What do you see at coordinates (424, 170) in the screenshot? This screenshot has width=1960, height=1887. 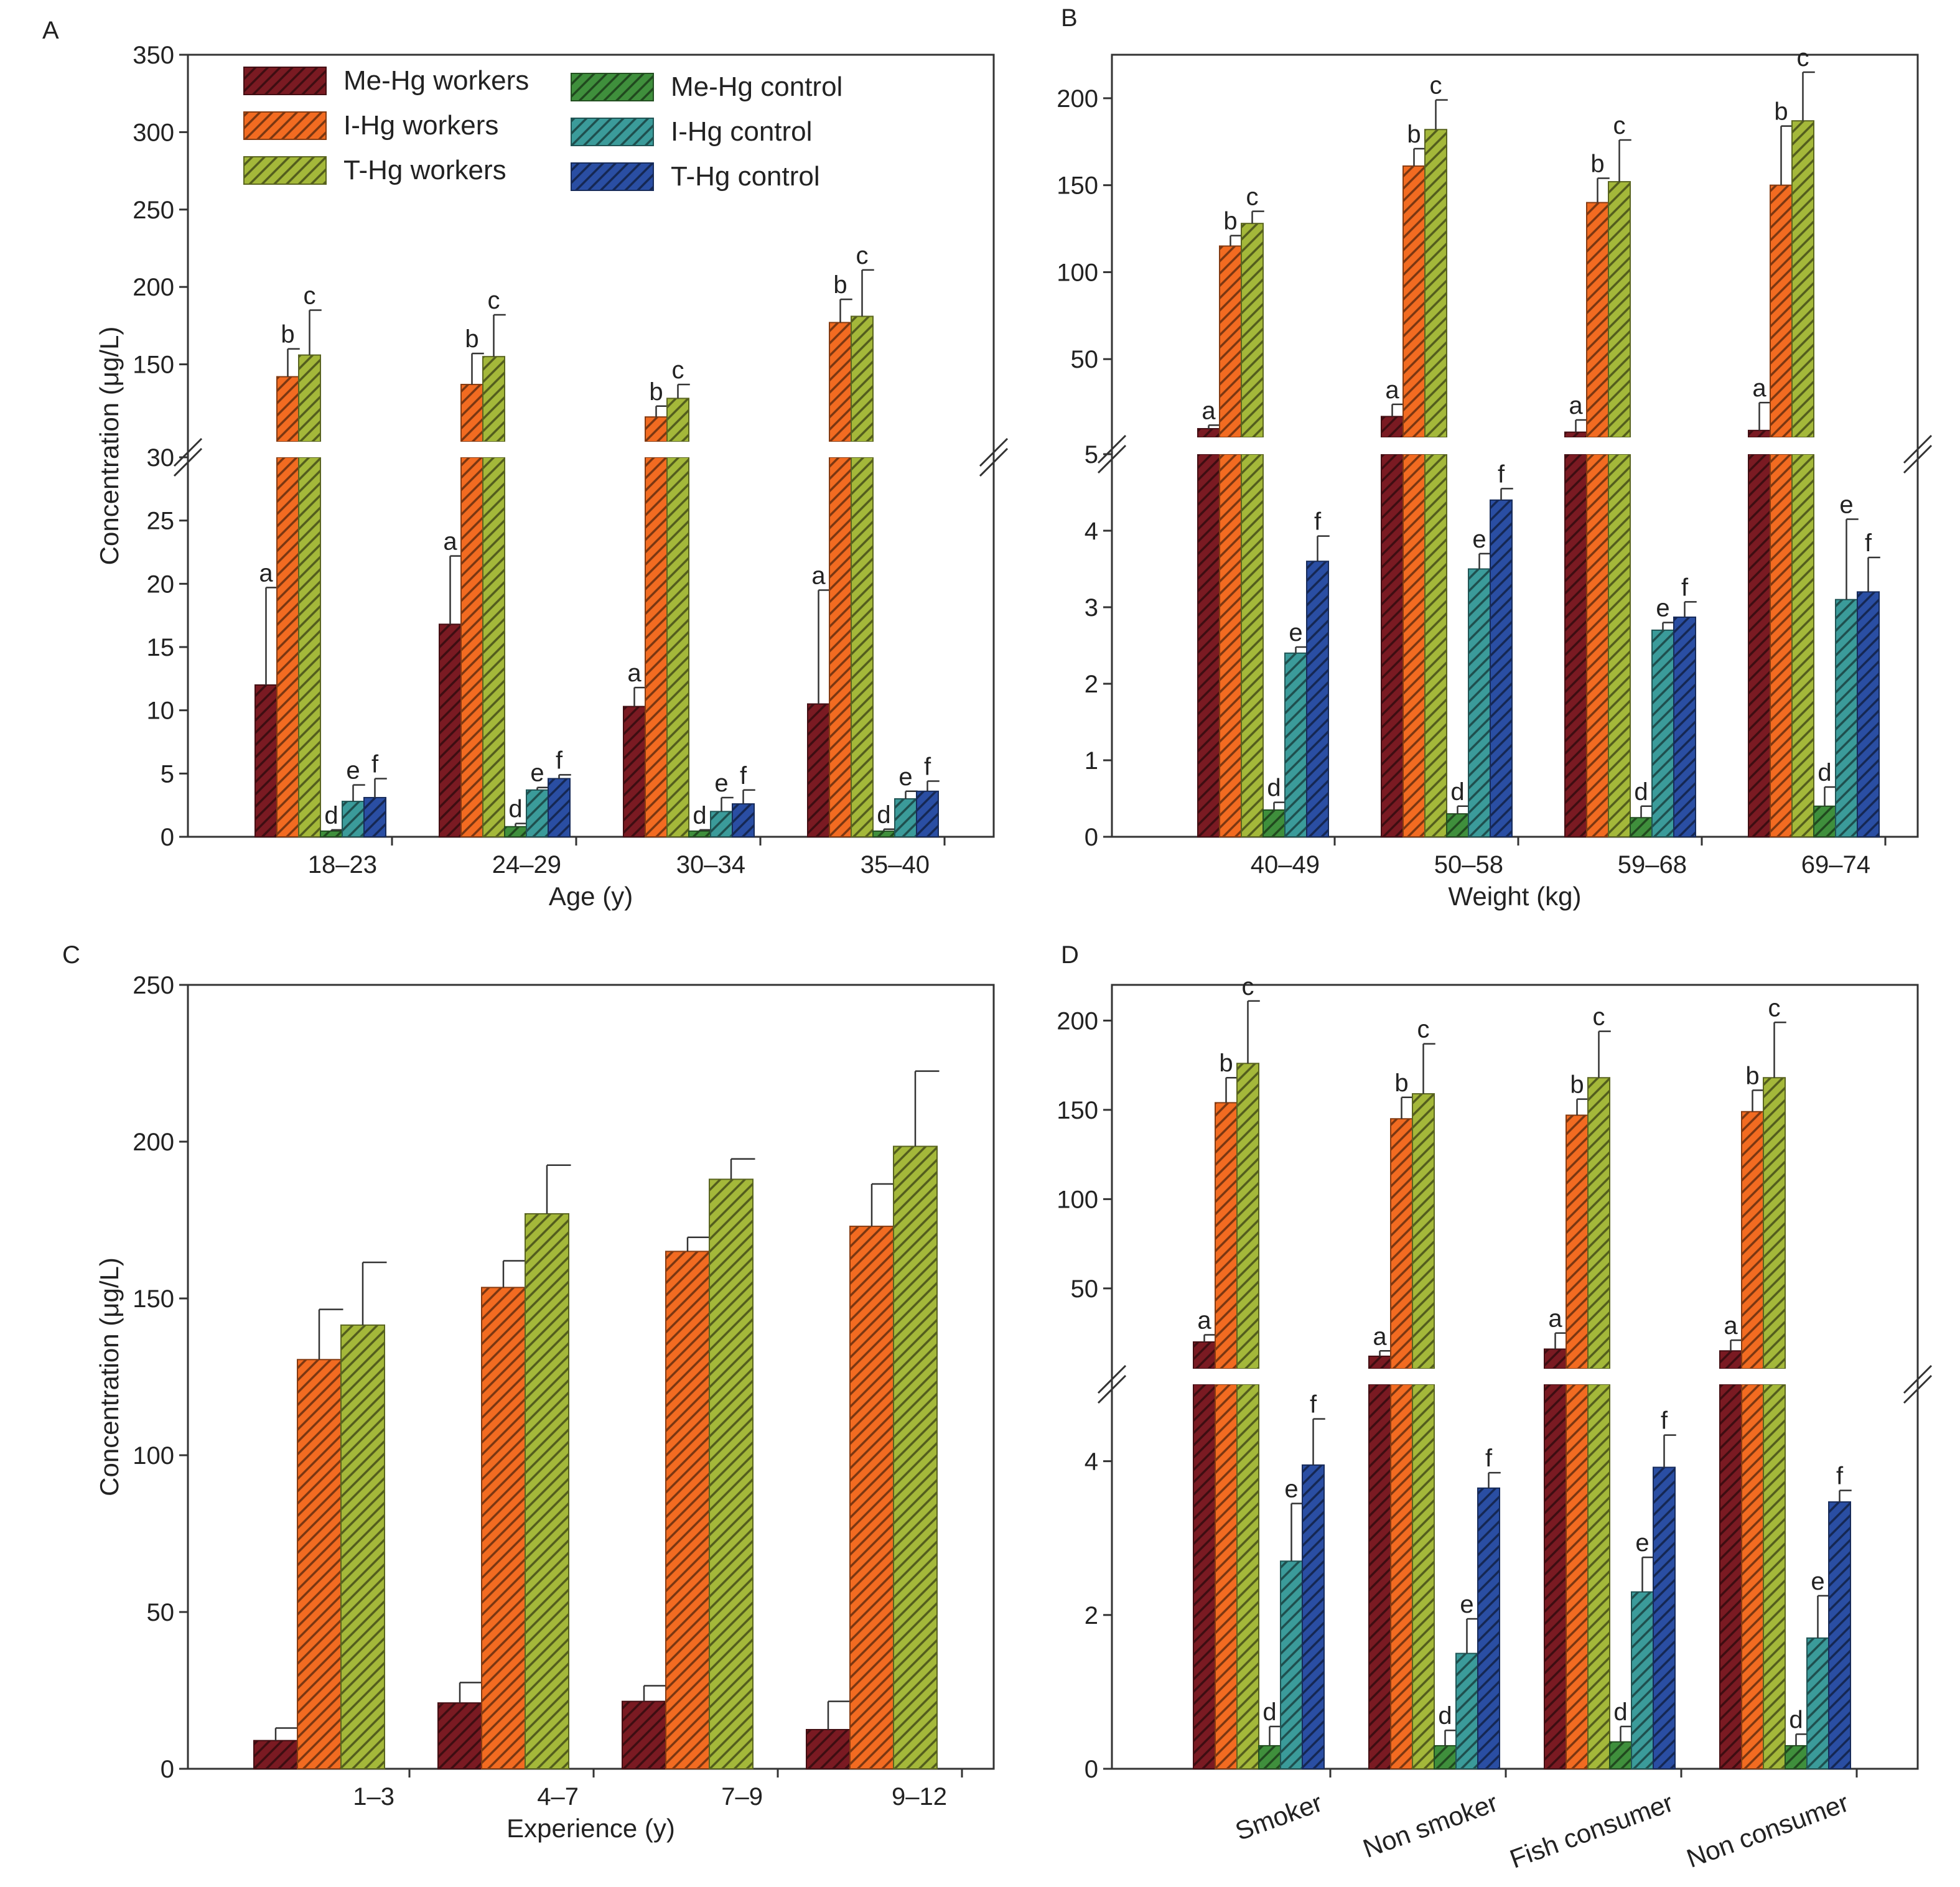 I see `legend-label-t_w: T-Hg workers` at bounding box center [424, 170].